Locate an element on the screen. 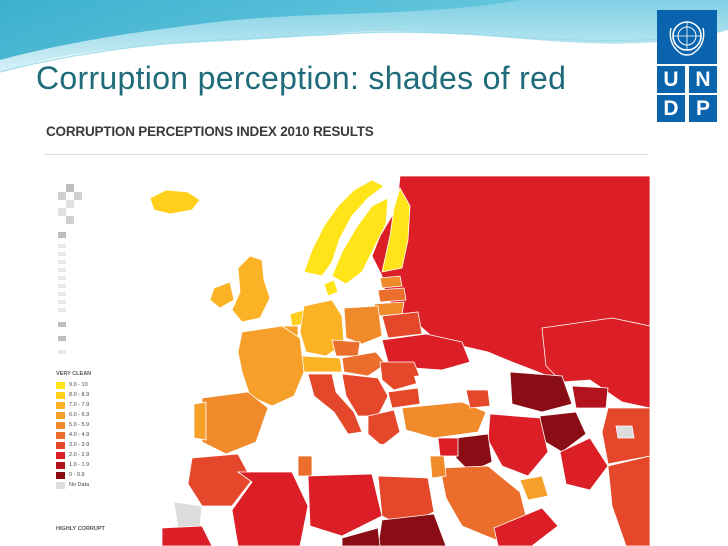  legend-label: 3.0 - 3.9 is located at coordinates (79, 445).